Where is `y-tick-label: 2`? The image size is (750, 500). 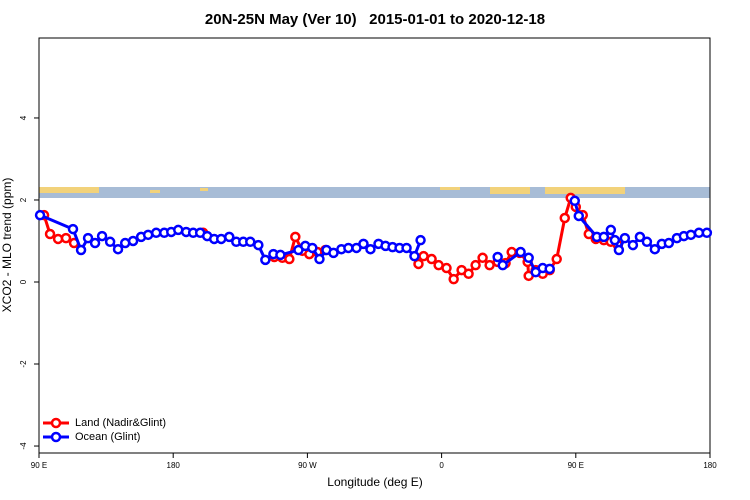
y-tick-label: 2 is located at coordinates (23, 199).